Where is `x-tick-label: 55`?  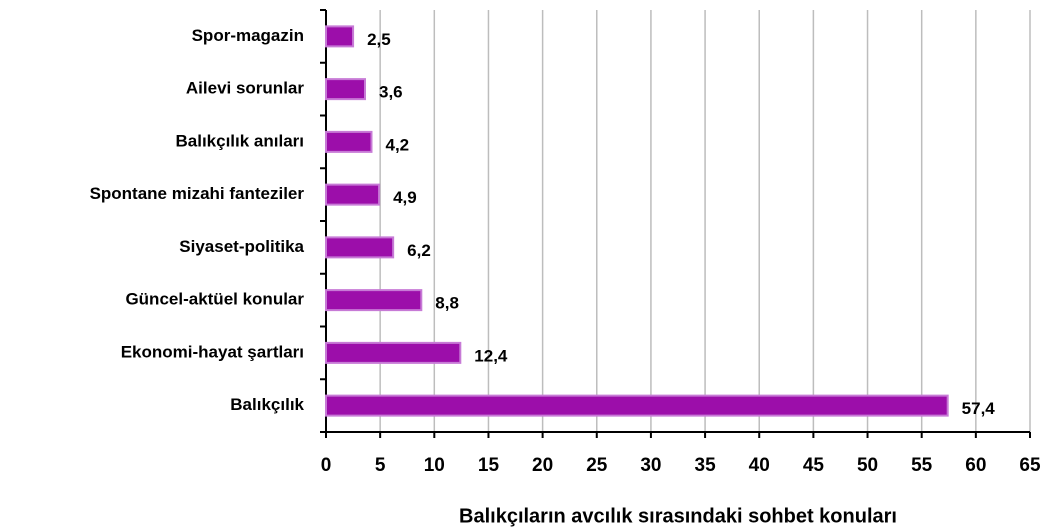 x-tick-label: 55 is located at coordinates (922, 465).